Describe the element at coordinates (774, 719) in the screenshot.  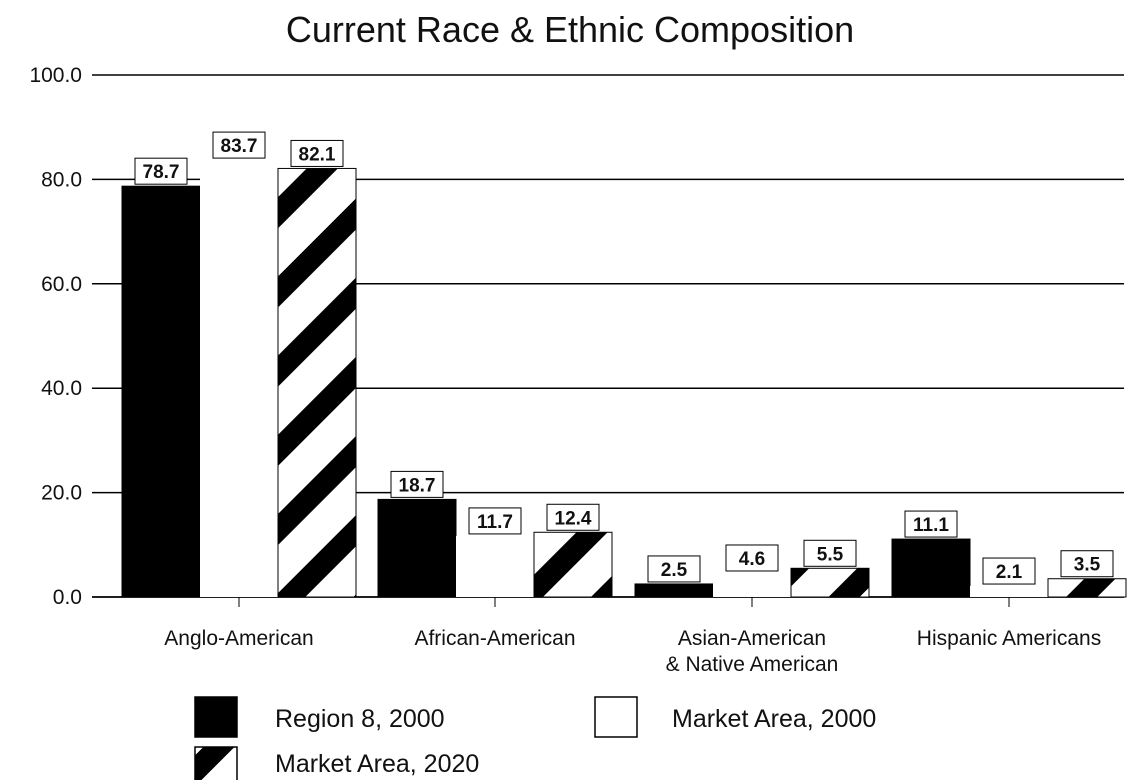
I see `legend-label-1: Market Area, 2000` at that location.